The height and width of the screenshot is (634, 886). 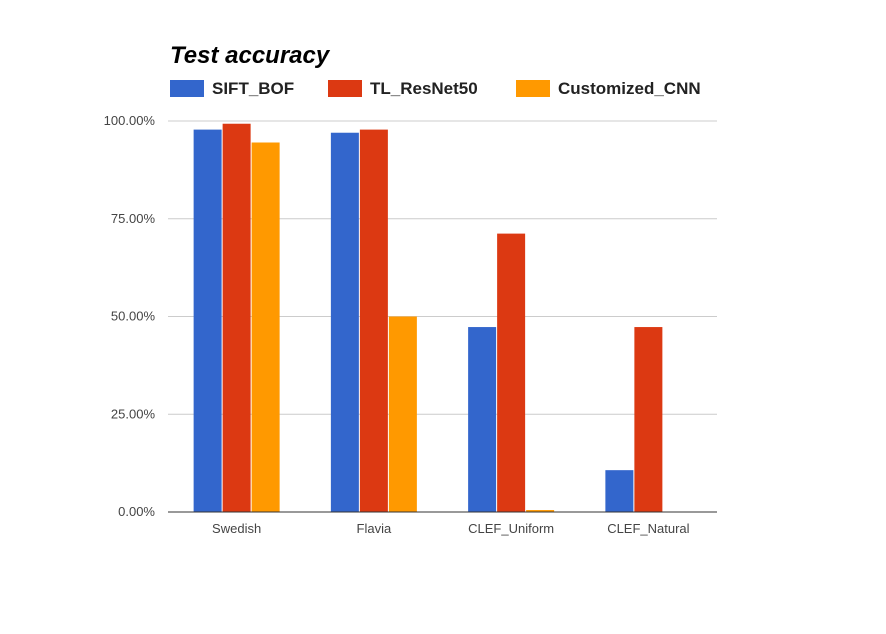 I want to click on legend-label-sift-bof: SIFT_BOF, so click(x=253, y=88).